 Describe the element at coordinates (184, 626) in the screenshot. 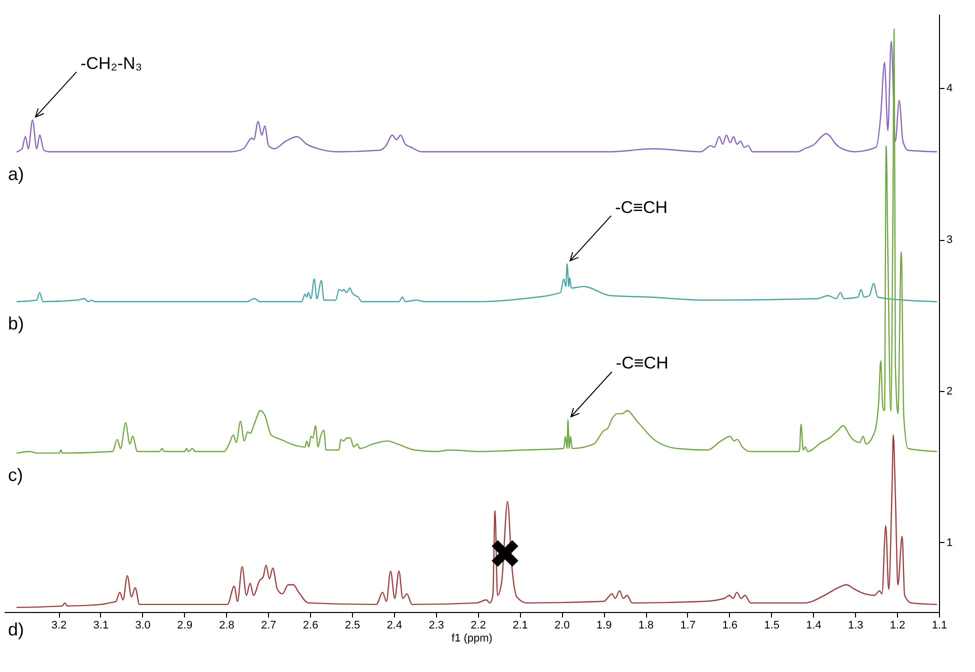

I see `x-tick-label: 2.9` at that location.